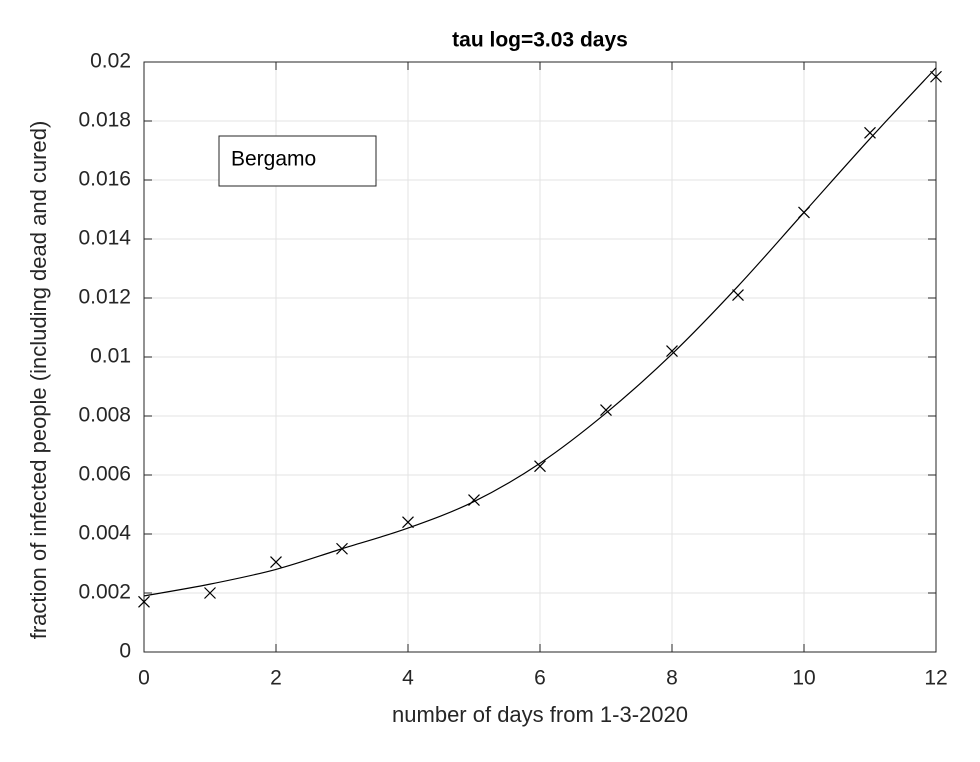 This screenshot has height=762, width=980. I want to click on chart-title: tau log=3.03 days, so click(540, 40).